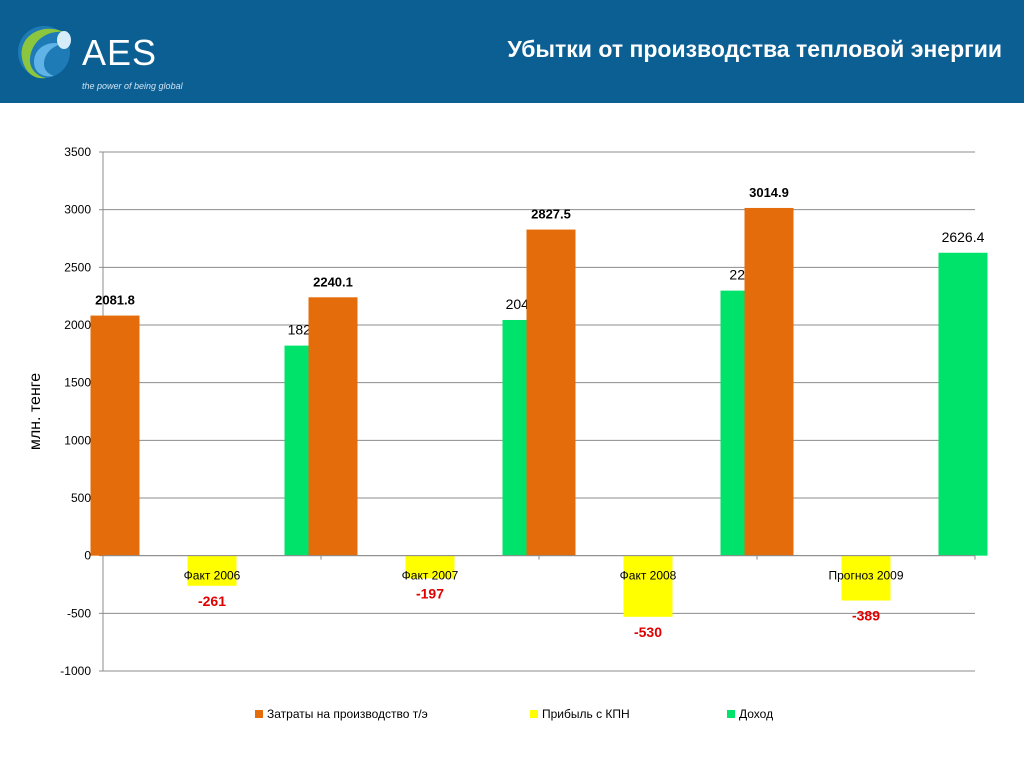 The image size is (1024, 768). I want to click on legend-item: Прибыль с КПН, so click(580, 714).